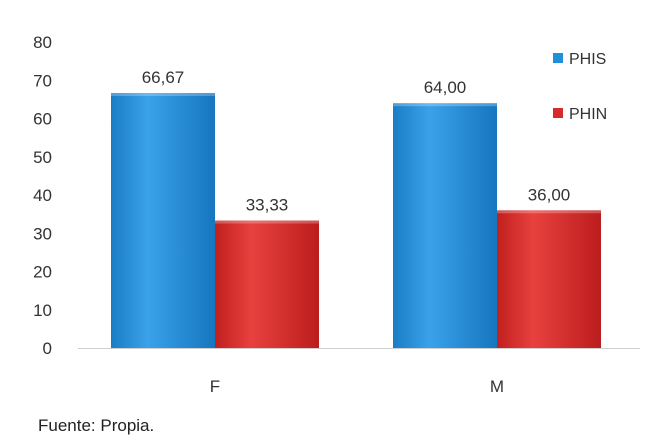  I want to click on legend-swatch-phin, so click(558, 113).